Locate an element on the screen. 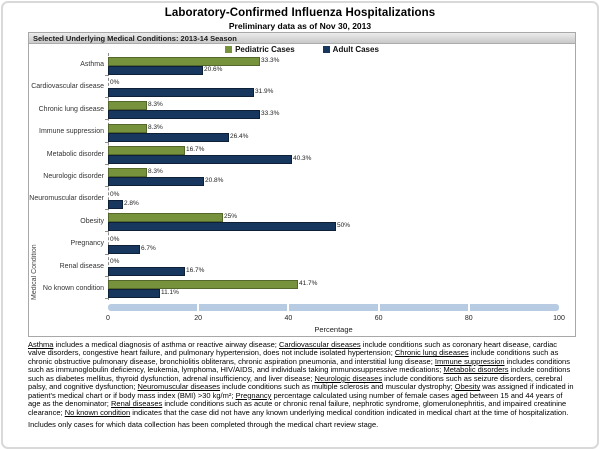 The width and height of the screenshot is (600, 450). bar-value-label: 33.3% is located at coordinates (270, 114).